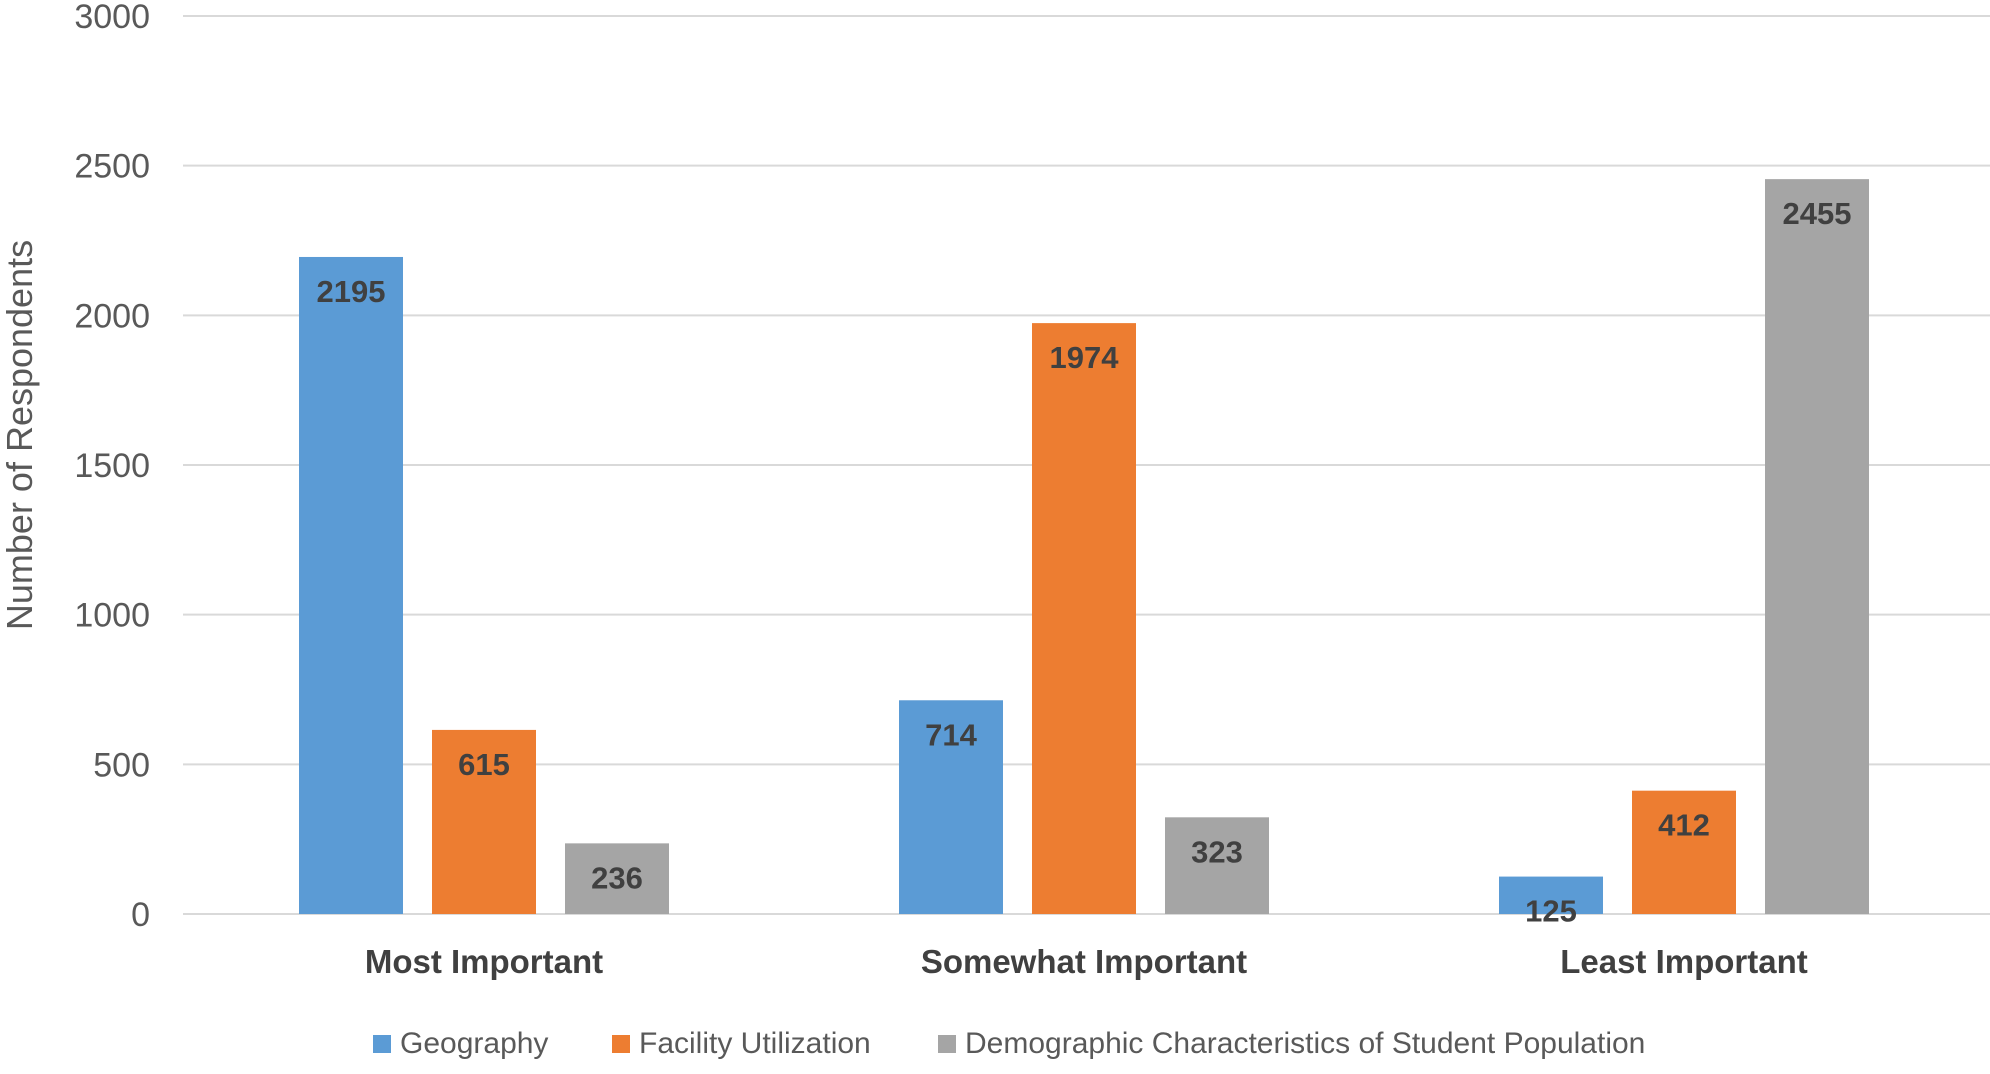  I want to click on data-label: 2455, so click(1817, 213).